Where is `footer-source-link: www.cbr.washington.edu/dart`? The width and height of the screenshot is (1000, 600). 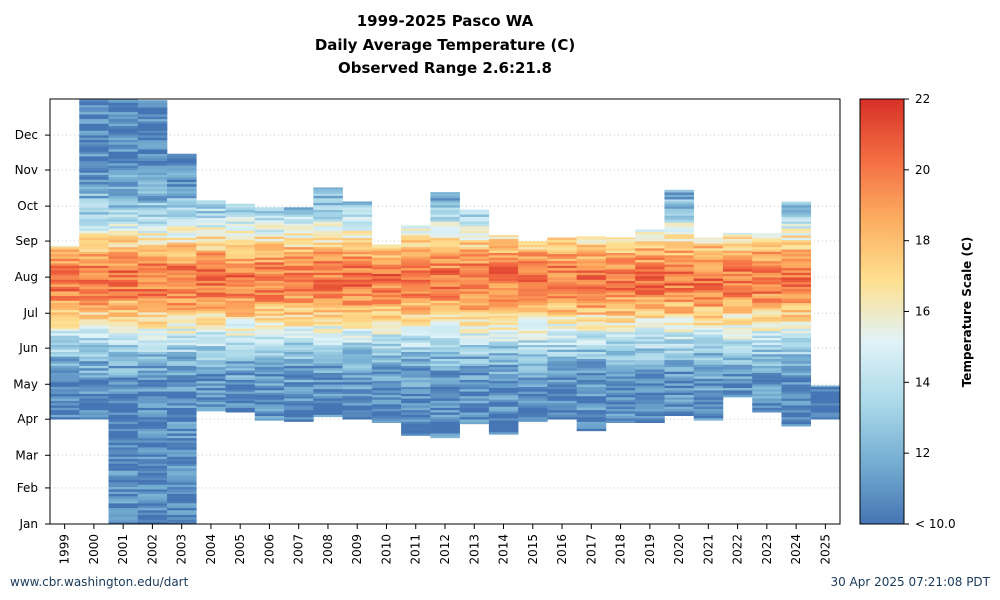 footer-source-link: www.cbr.washington.edu/dart is located at coordinates (99, 582).